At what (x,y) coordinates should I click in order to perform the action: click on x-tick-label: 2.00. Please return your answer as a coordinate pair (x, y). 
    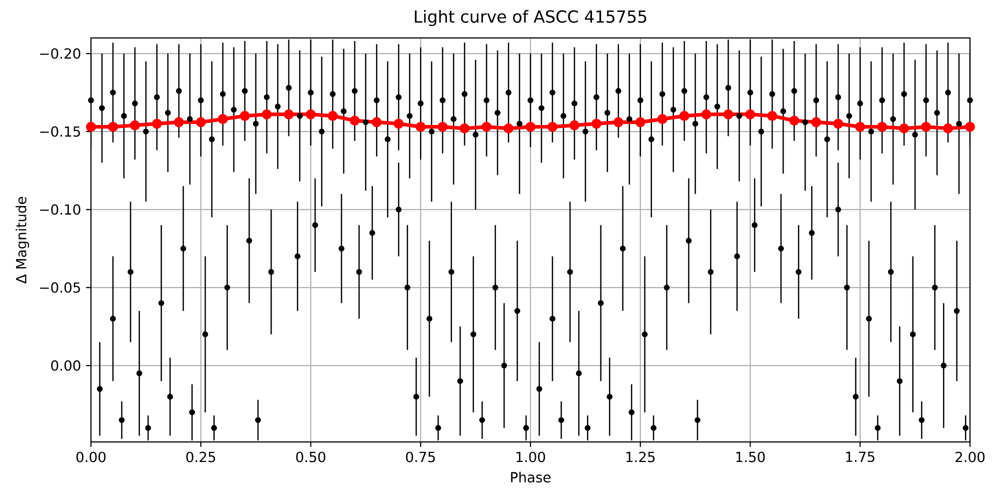
    Looking at the image, I should click on (970, 457).